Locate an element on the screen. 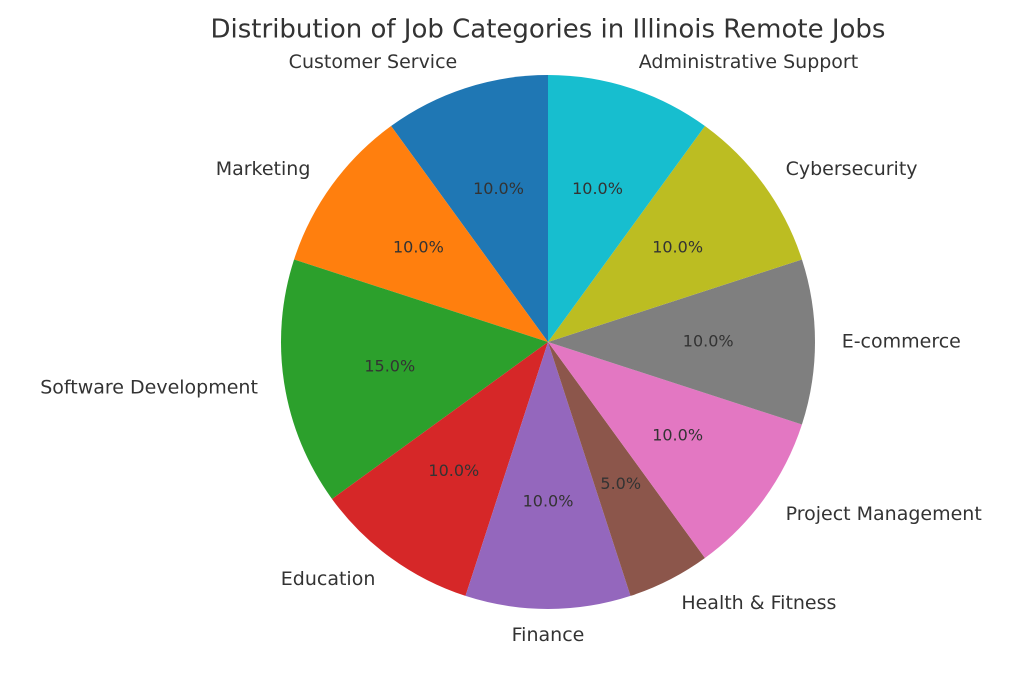 Image resolution: width=1024 pixels, height=673 pixels. slice-label: Customer Service is located at coordinates (373, 62).